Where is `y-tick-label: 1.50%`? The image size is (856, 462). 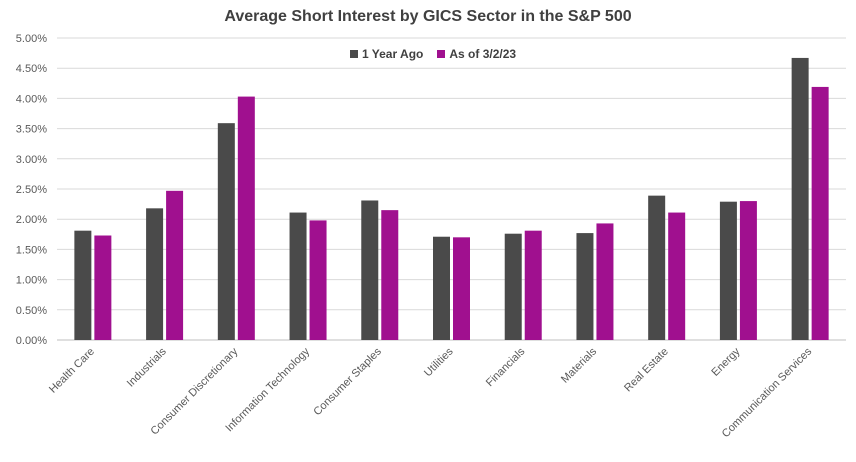
y-tick-label: 1.50% is located at coordinates (31, 250).